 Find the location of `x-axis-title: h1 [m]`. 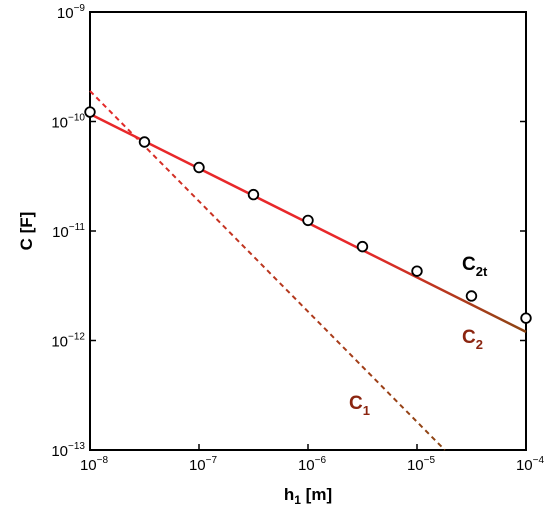

x-axis-title: h1 [m] is located at coordinates (308, 496).